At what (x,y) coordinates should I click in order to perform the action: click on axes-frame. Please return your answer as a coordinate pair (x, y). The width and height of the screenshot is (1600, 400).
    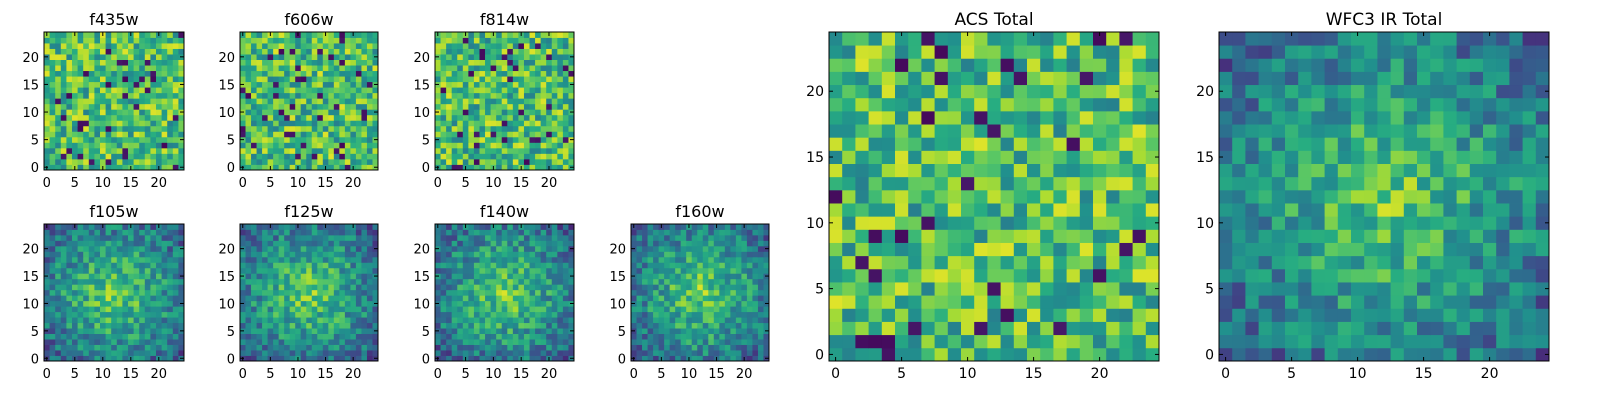
    Looking at the image, I should click on (504, 292).